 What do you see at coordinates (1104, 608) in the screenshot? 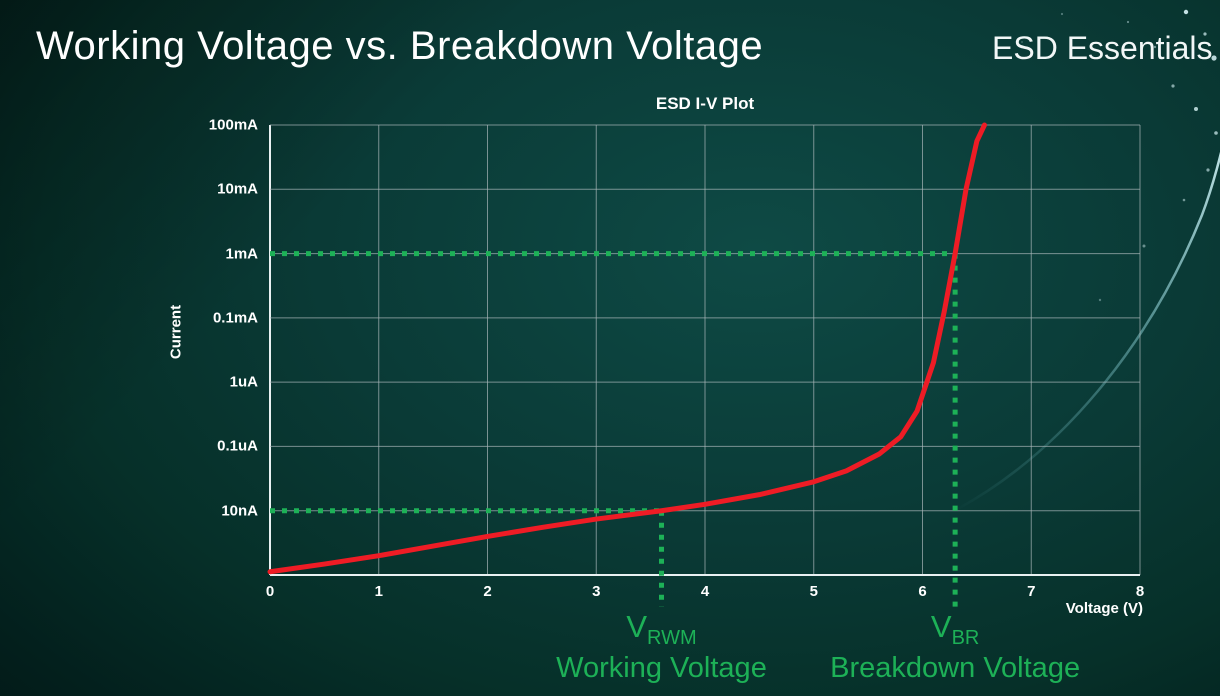
I see `x-axis-label: Voltage (V)` at bounding box center [1104, 608].